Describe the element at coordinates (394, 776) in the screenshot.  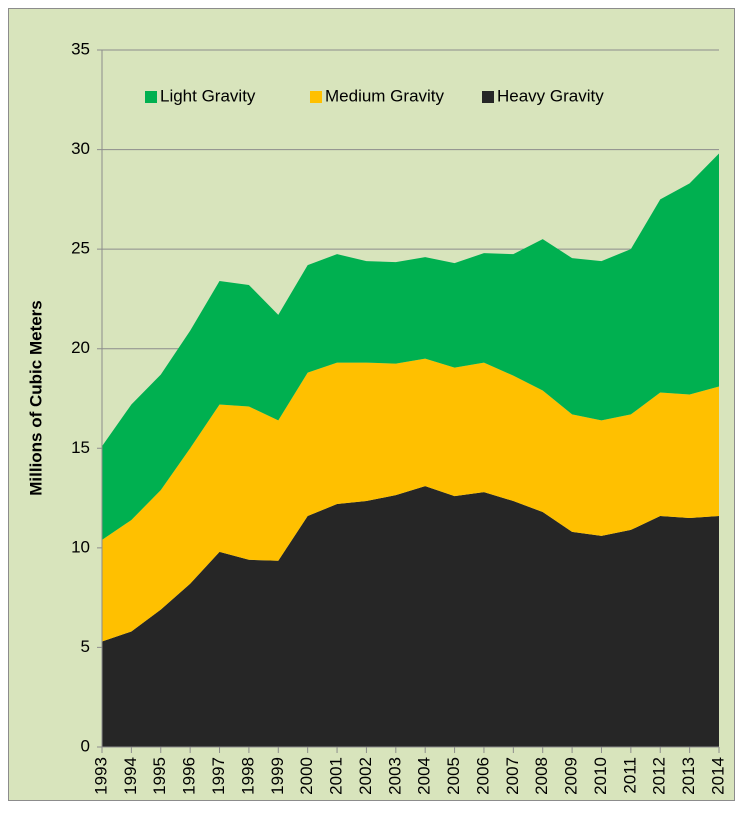
I see `x-tick-label: 2003` at that location.